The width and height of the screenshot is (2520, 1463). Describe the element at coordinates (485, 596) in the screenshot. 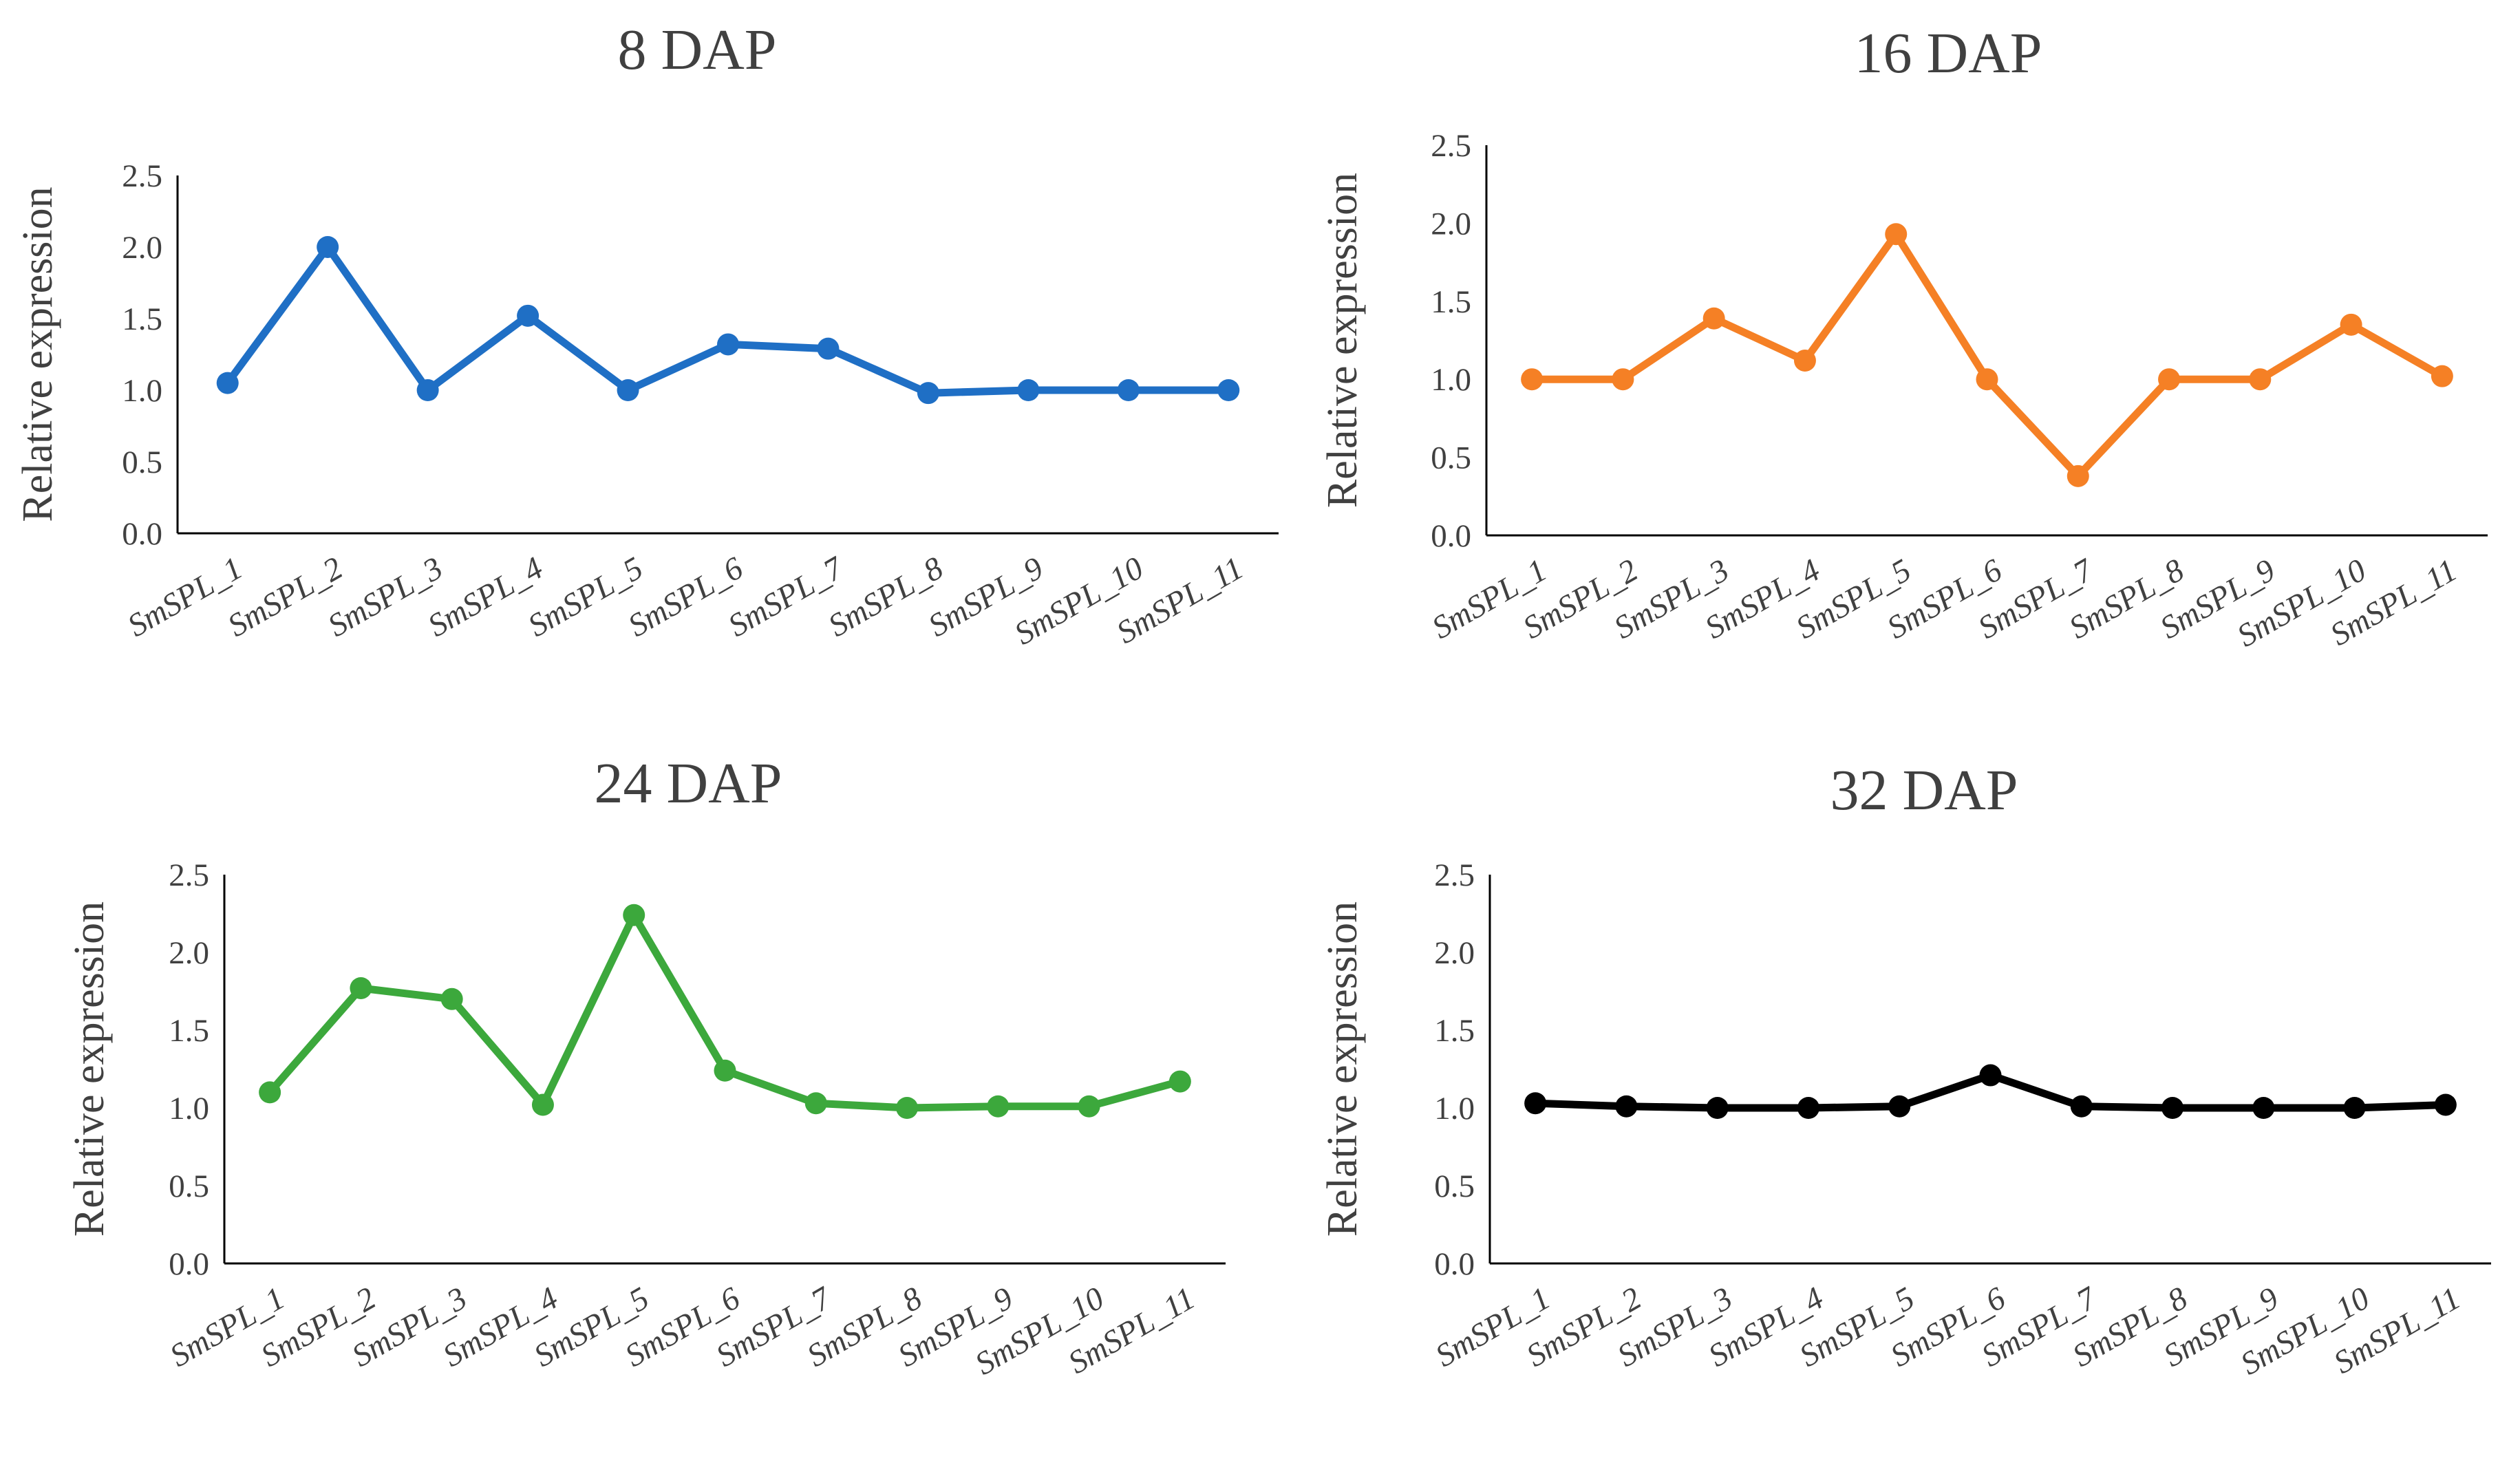

I see `x-tick-label: SmSPL_4` at that location.